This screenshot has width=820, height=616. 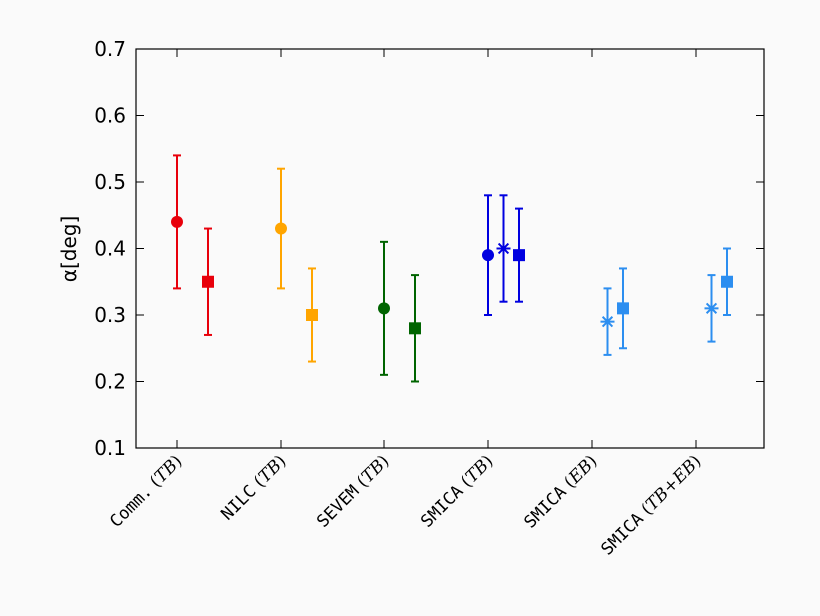 What do you see at coordinates (671, 485) in the screenshot?
I see `category-spectrum: TB+EB` at bounding box center [671, 485].